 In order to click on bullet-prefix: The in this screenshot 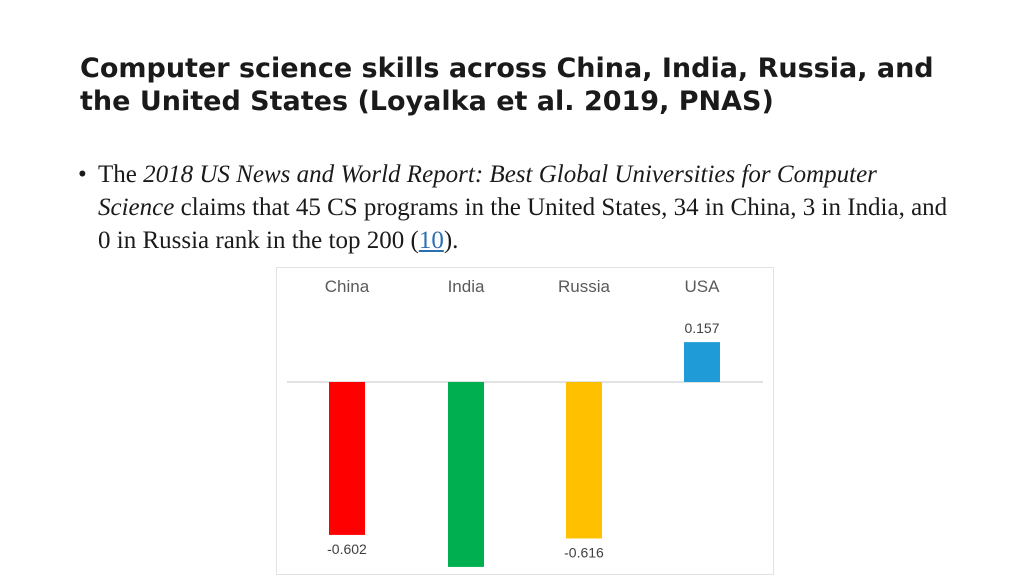, I will do `click(117, 174)`.